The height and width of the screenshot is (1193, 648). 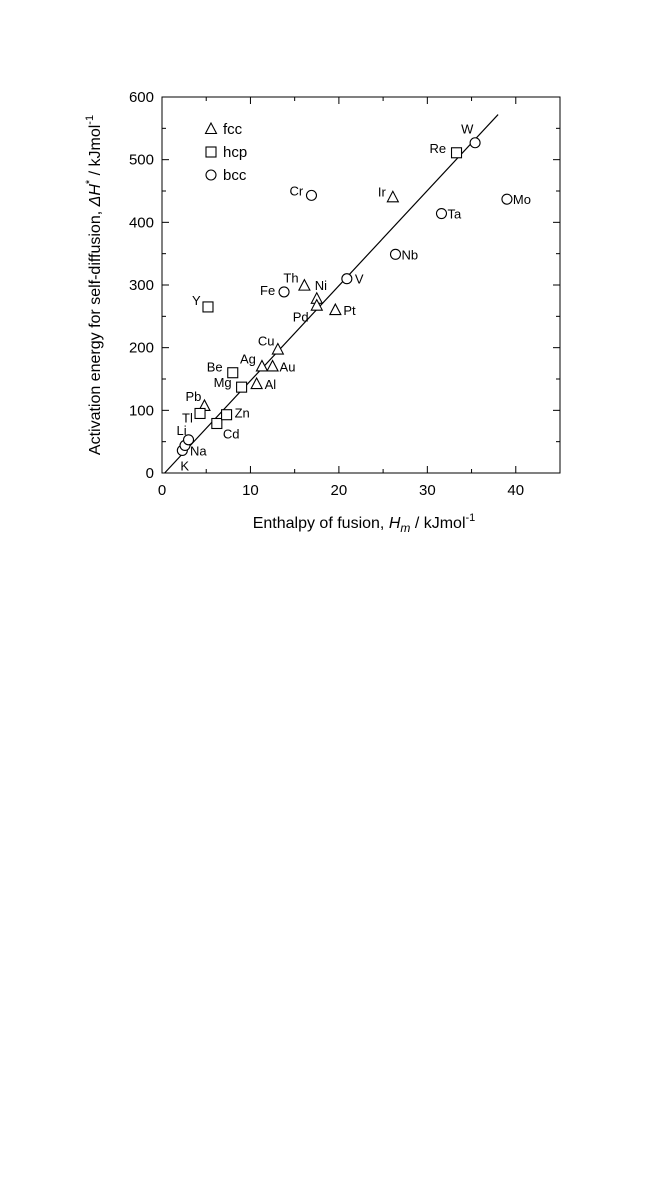 What do you see at coordinates (405, 528) in the screenshot?
I see `x-axis-title-sub: m` at bounding box center [405, 528].